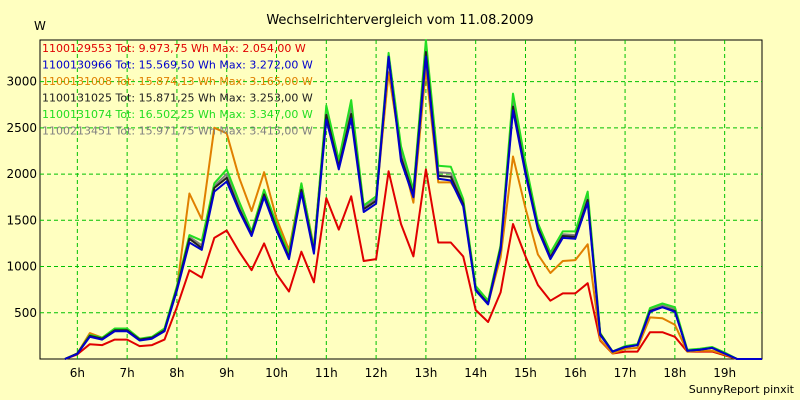 This screenshot has width=800, height=400. I want to click on x-tick-label: 17h, so click(625, 373).